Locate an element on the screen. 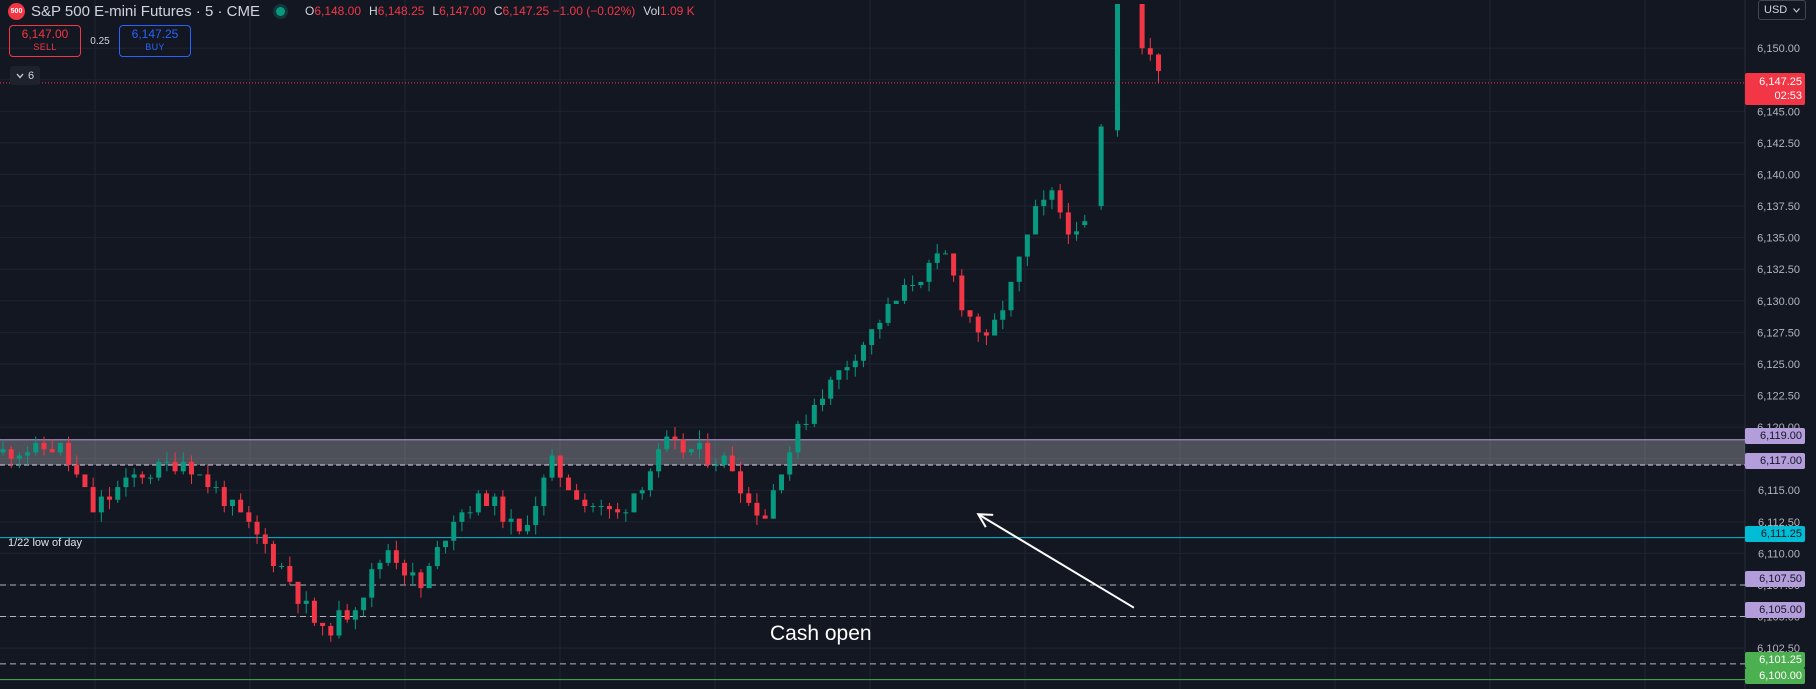  price-axis-tick: 6,125.00 is located at coordinates (1778, 365).